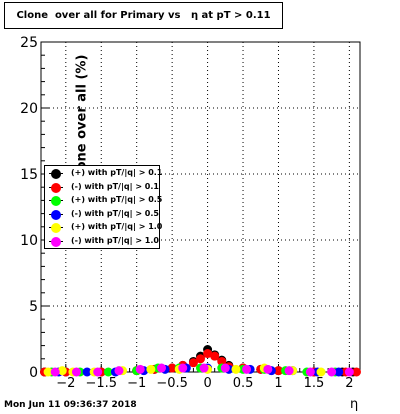  I want to click on legend-entry: (+) with pT/|q| > 0.1, so click(104, 174).